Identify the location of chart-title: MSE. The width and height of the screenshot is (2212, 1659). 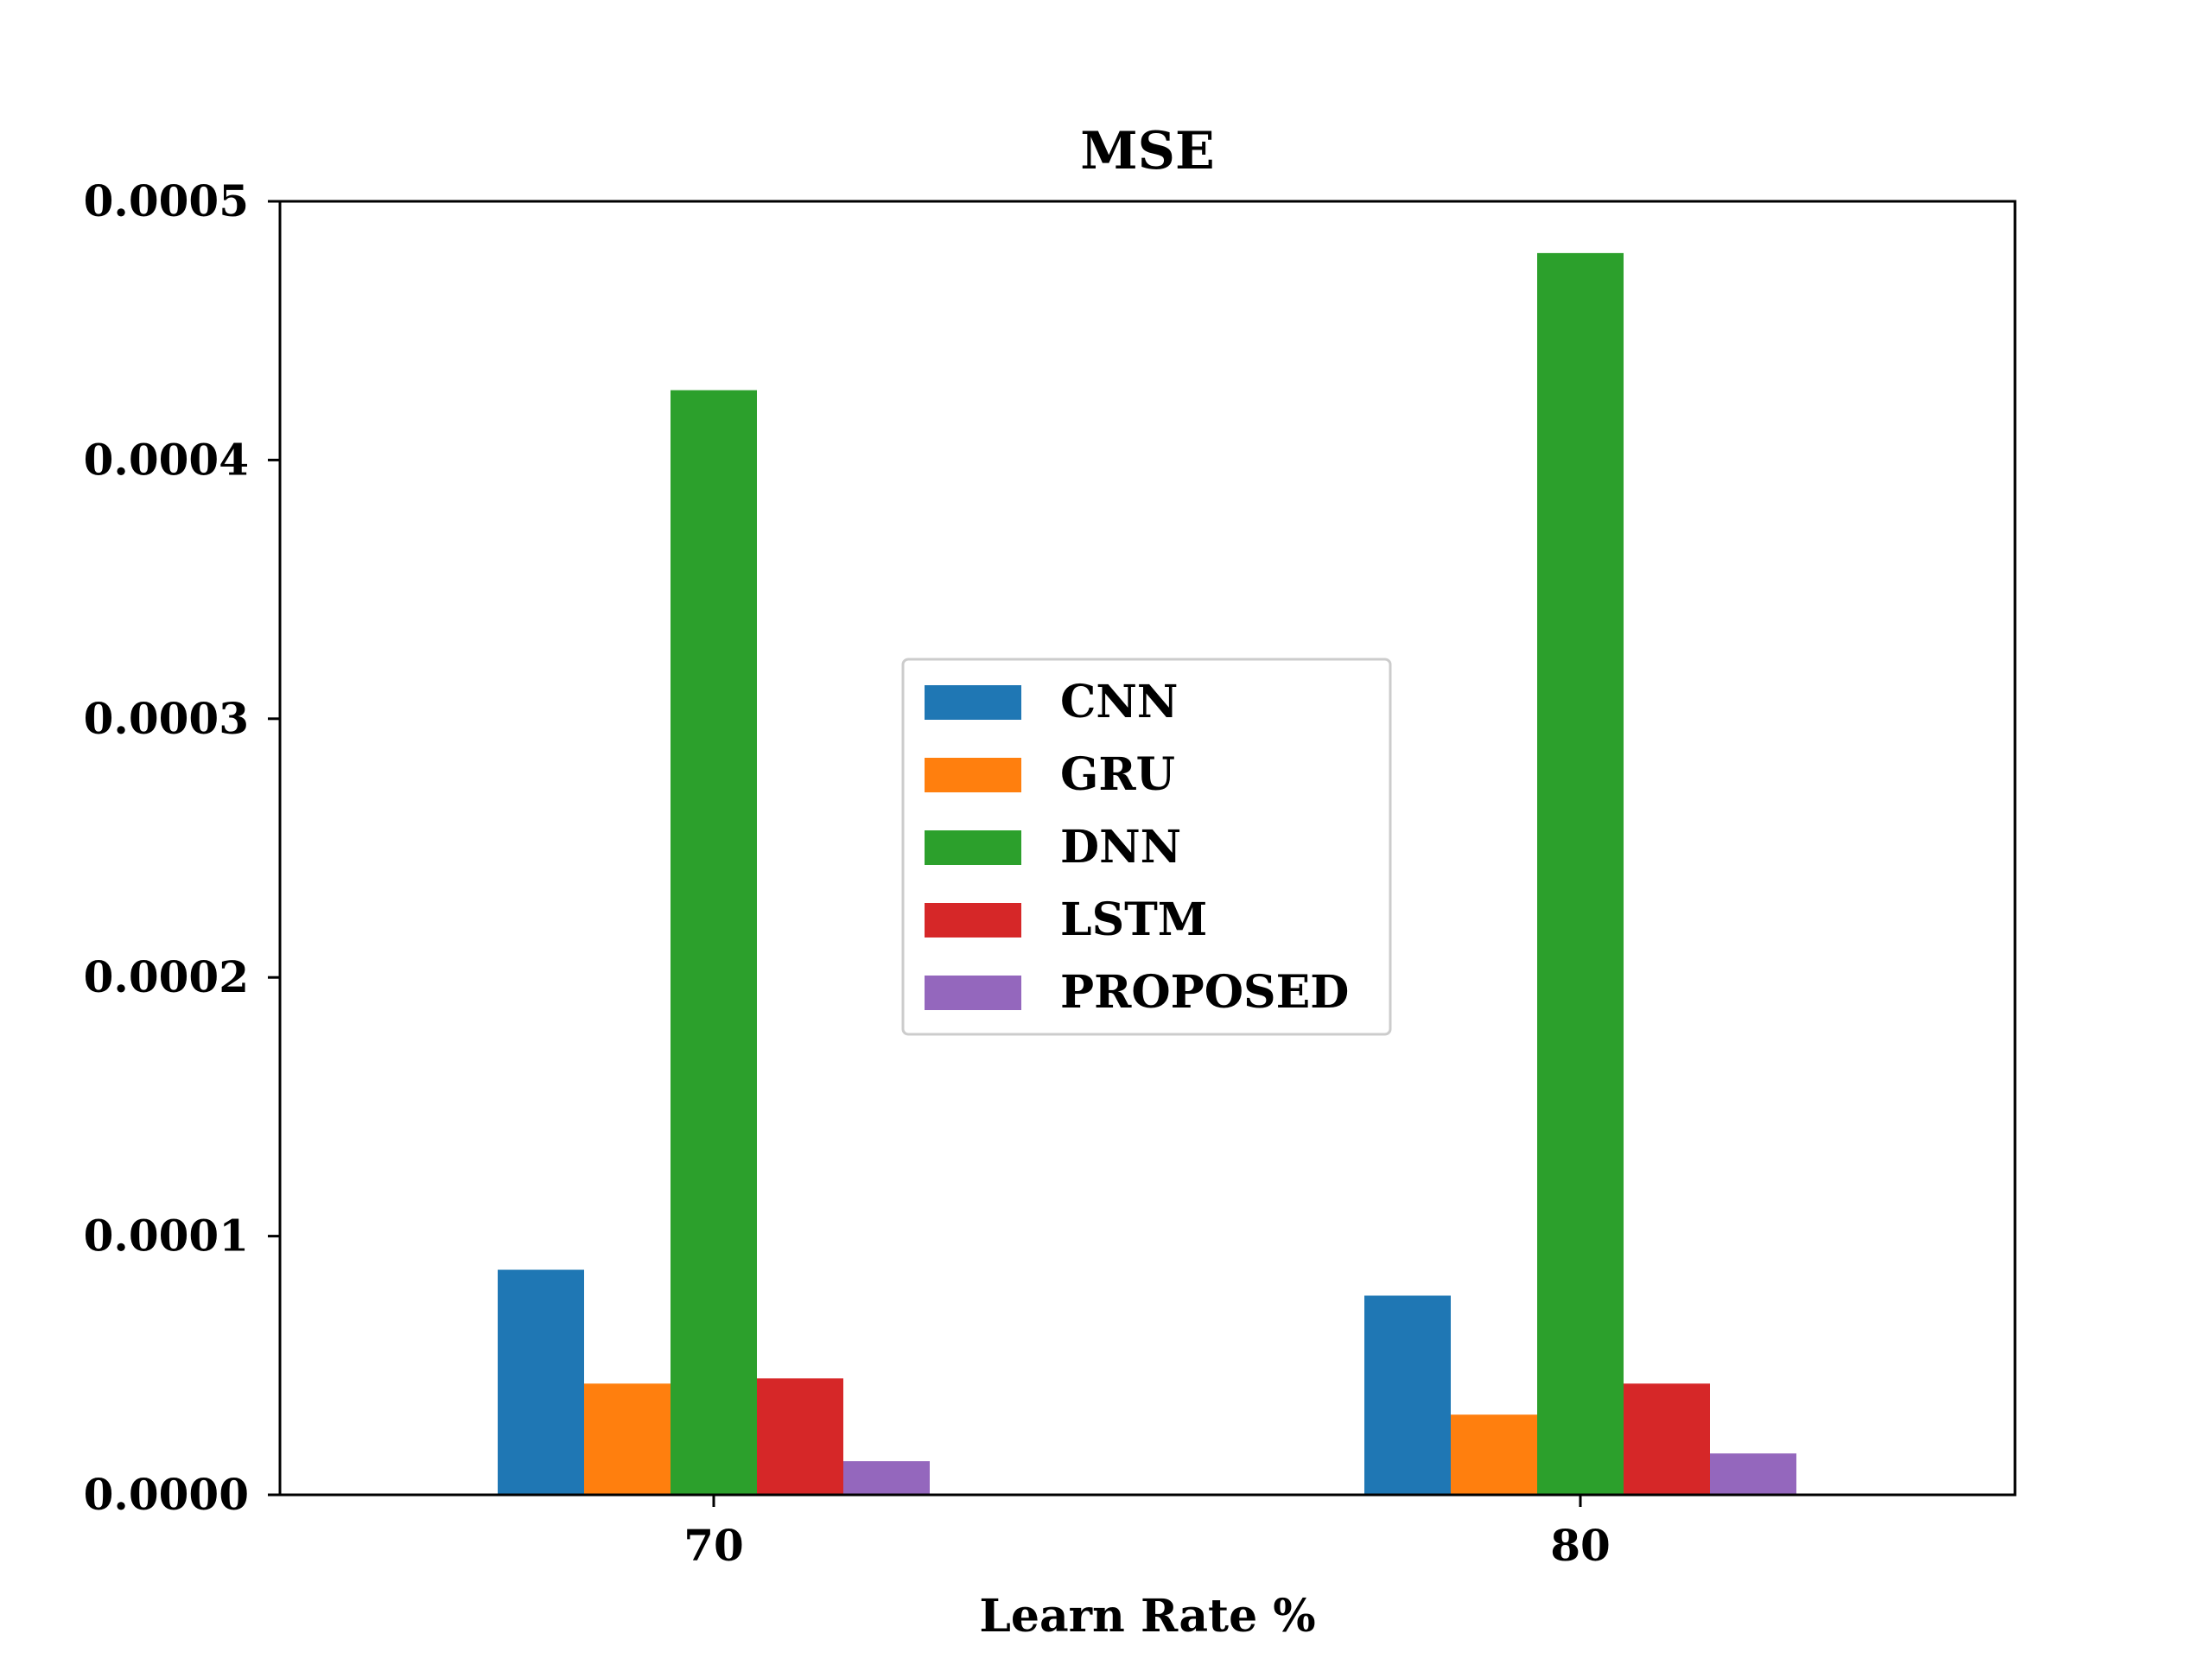
(1147, 151).